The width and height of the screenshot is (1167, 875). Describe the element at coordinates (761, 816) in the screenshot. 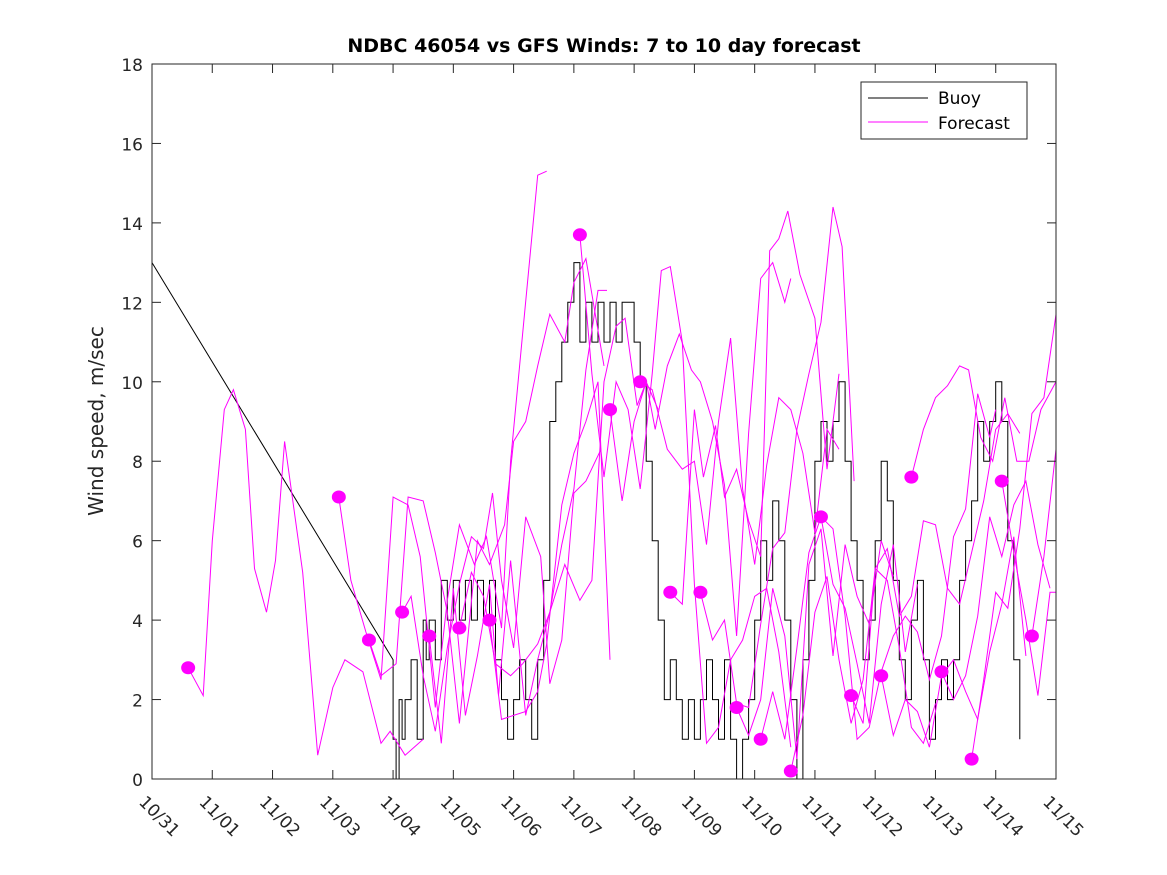

I see `x-tick-label: 11/10` at that location.